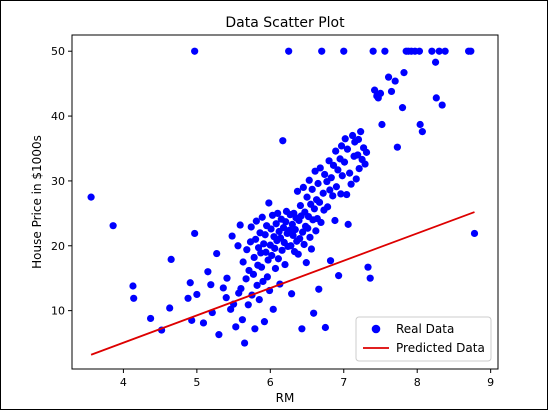 The image size is (550, 412). Describe the element at coordinates (417, 382) in the screenshot. I see `x-tick-label-4: 8` at that location.